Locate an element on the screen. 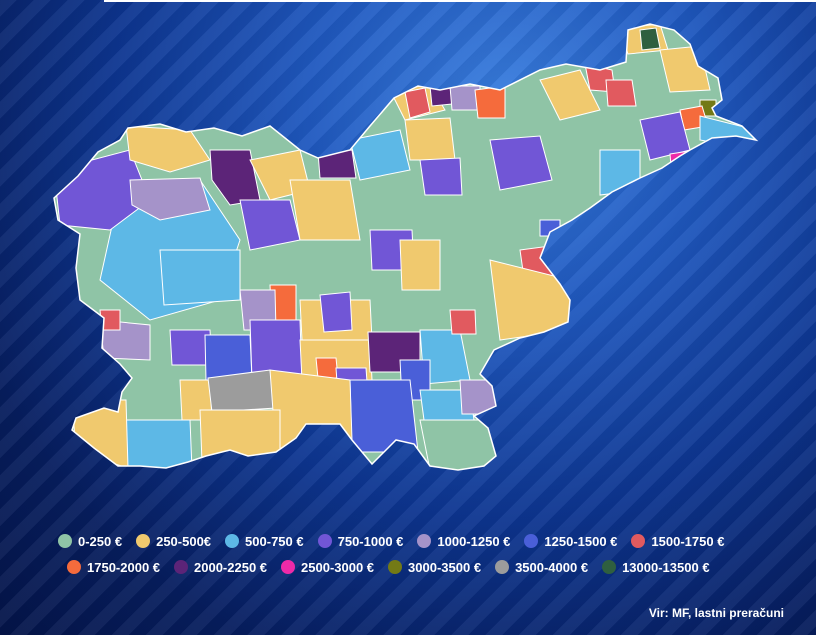  legend-label: 750-1000 € is located at coordinates (370, 541).